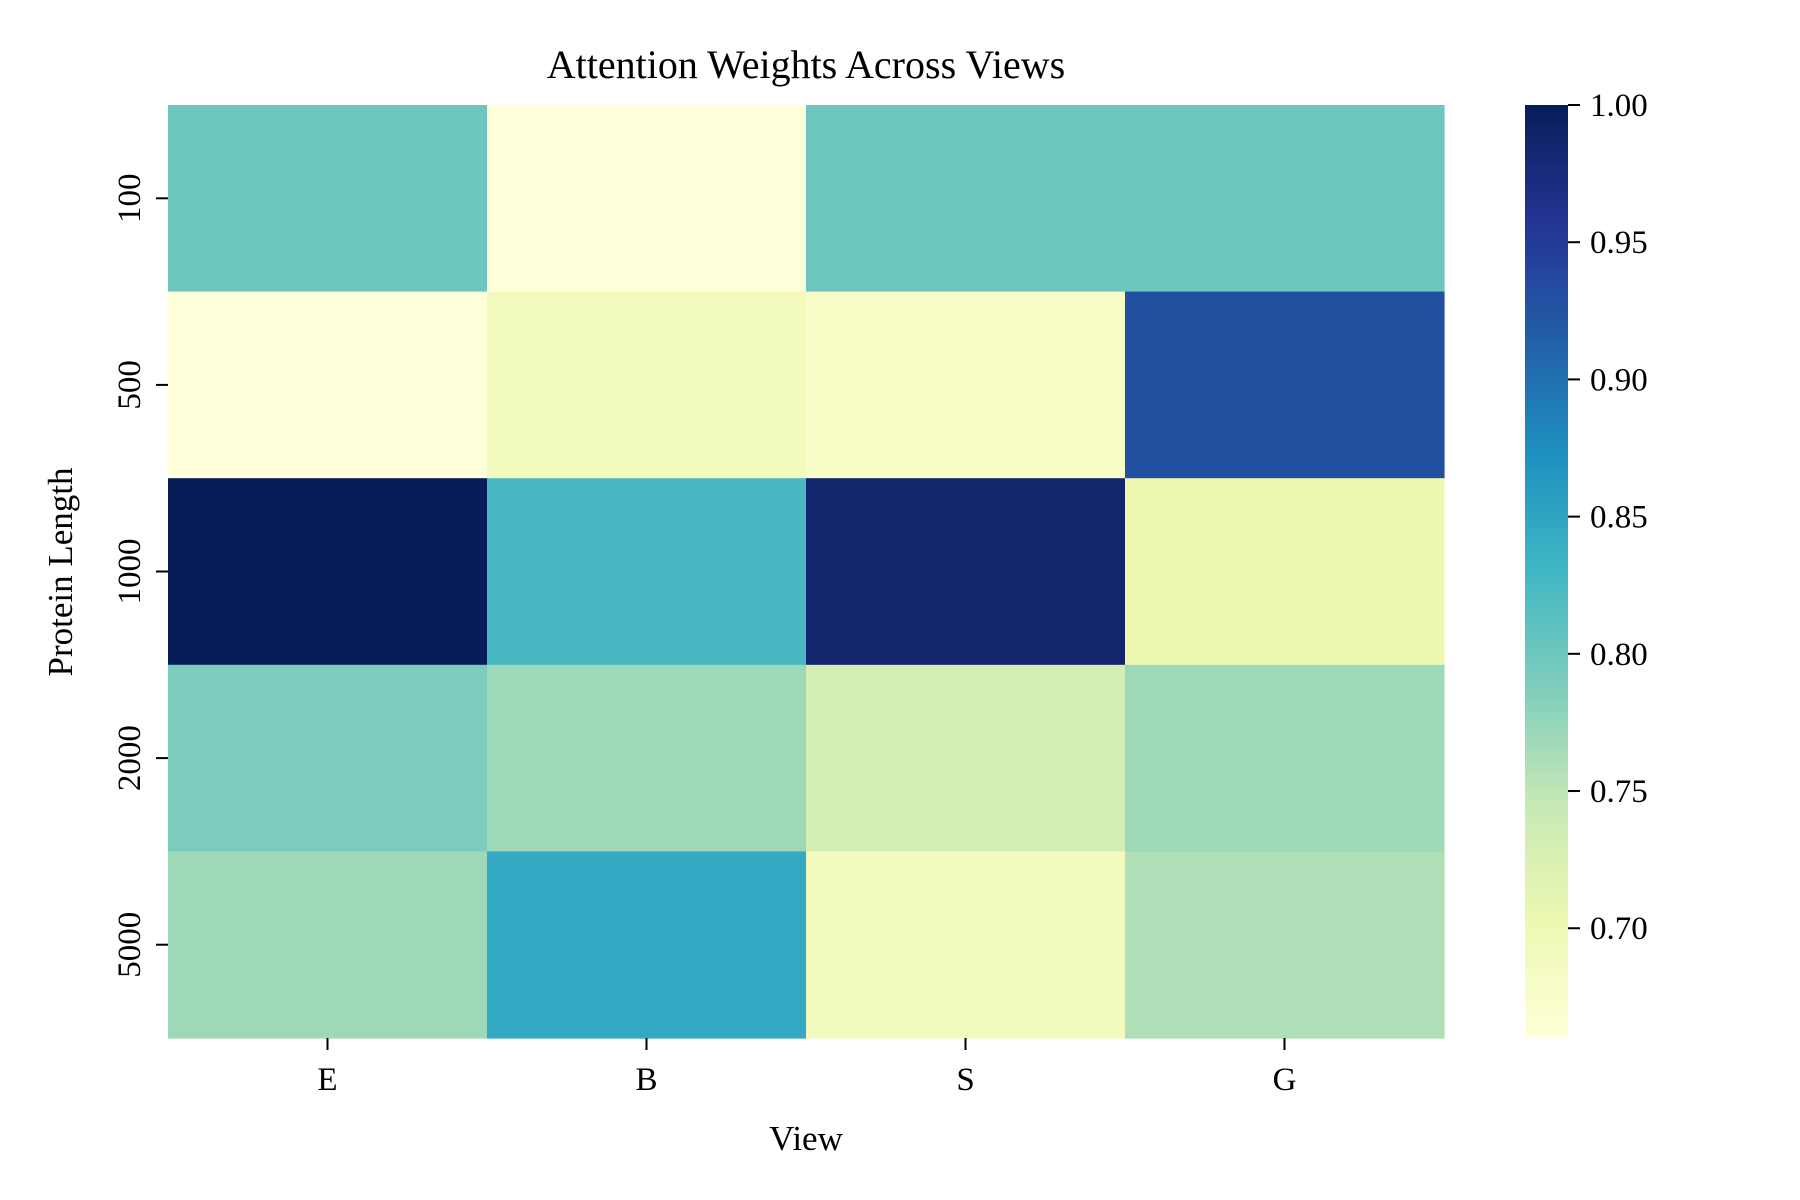  Describe the element at coordinates (646, 1080) in the screenshot. I see `x-tick-label: B` at that location.